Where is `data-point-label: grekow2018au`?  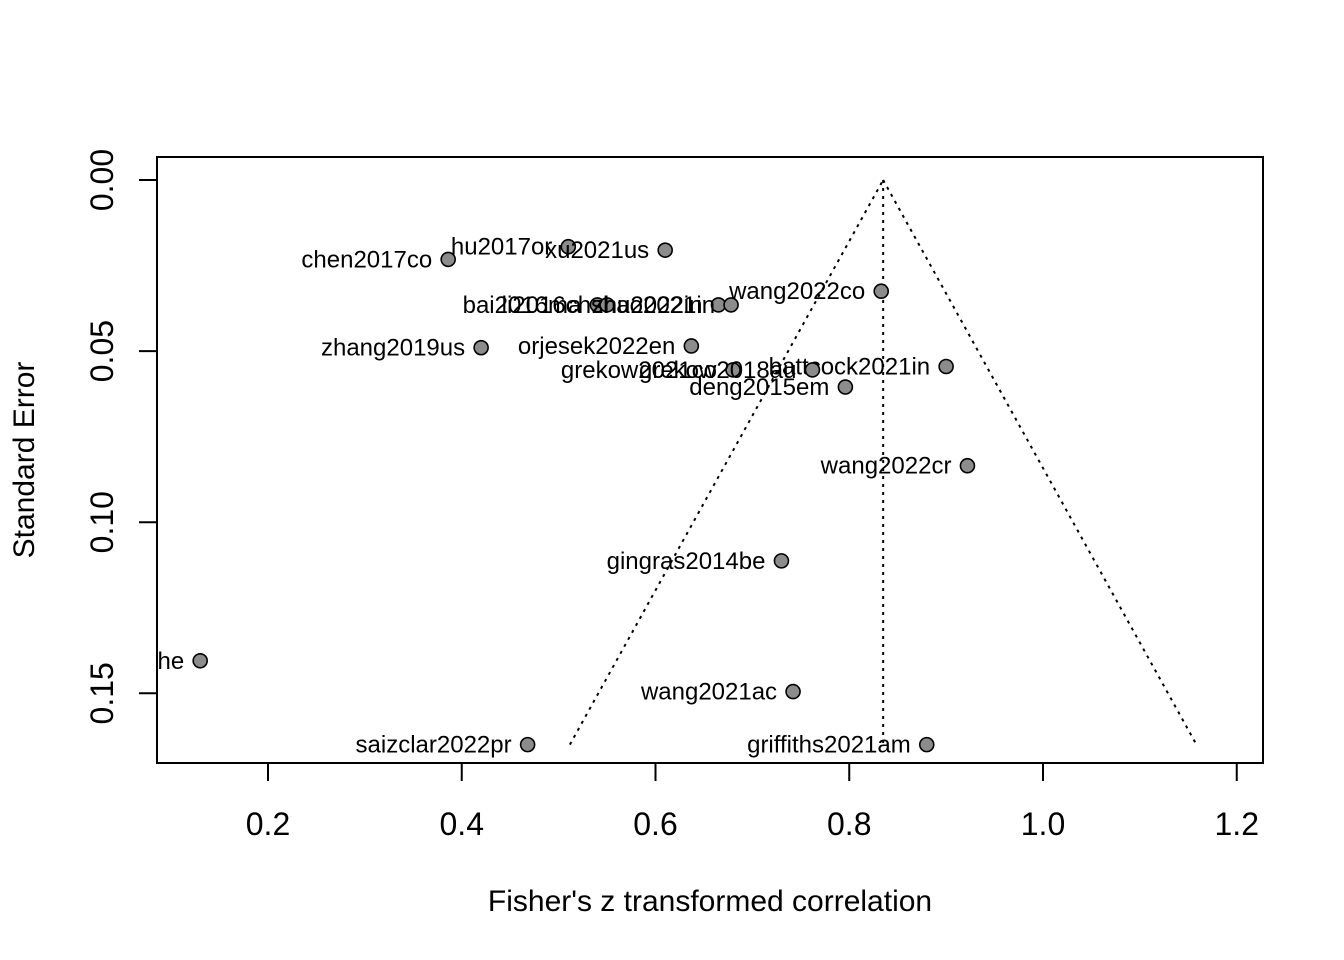 data-point-label: grekow2018au is located at coordinates (717, 370).